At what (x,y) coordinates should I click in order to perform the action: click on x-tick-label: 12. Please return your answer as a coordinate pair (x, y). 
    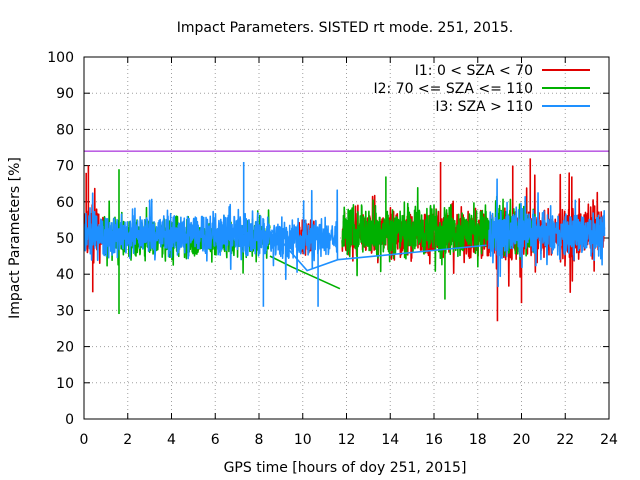
    Looking at the image, I should click on (347, 440).